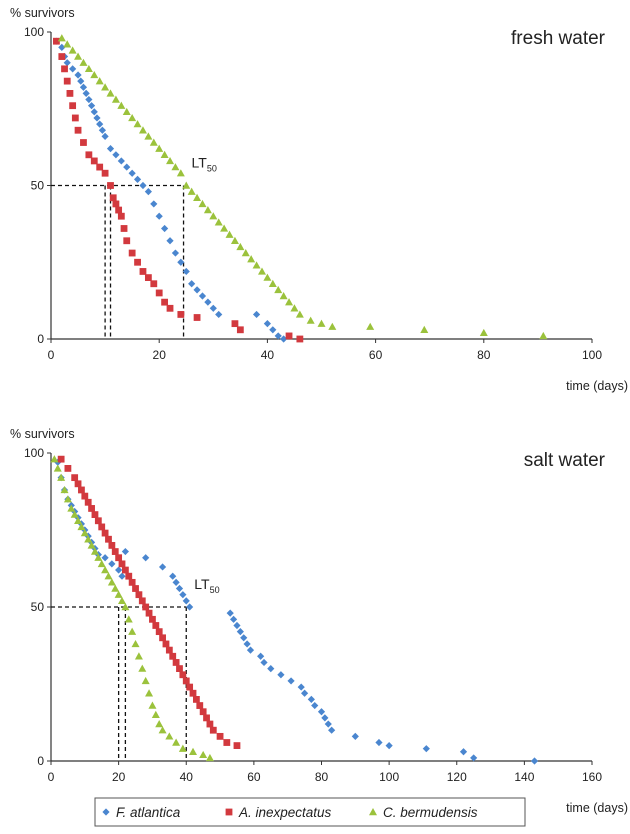  I want to click on x-tick-label: 60, so click(376, 355).